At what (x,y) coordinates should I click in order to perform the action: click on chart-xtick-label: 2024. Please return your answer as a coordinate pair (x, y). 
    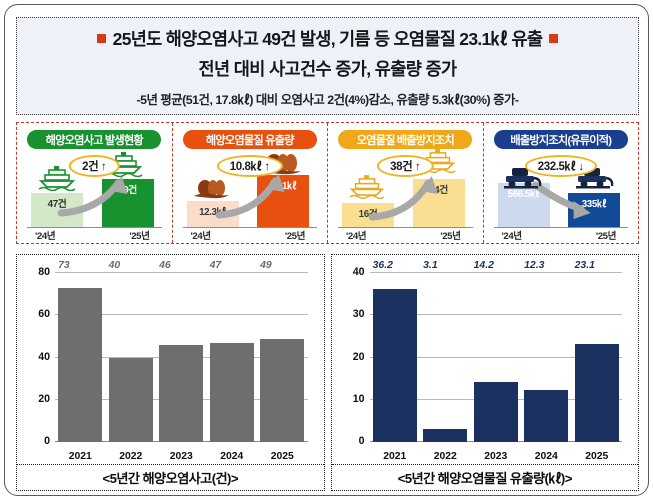
    Looking at the image, I should click on (546, 456).